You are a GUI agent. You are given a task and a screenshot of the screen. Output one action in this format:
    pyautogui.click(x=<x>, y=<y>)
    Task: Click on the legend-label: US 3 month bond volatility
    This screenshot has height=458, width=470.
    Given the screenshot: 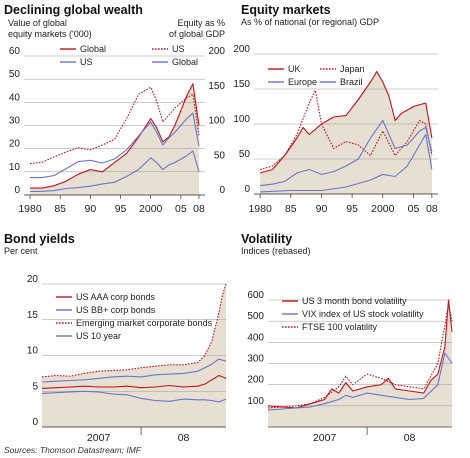 What is the action you would take?
    pyautogui.click(x=354, y=301)
    